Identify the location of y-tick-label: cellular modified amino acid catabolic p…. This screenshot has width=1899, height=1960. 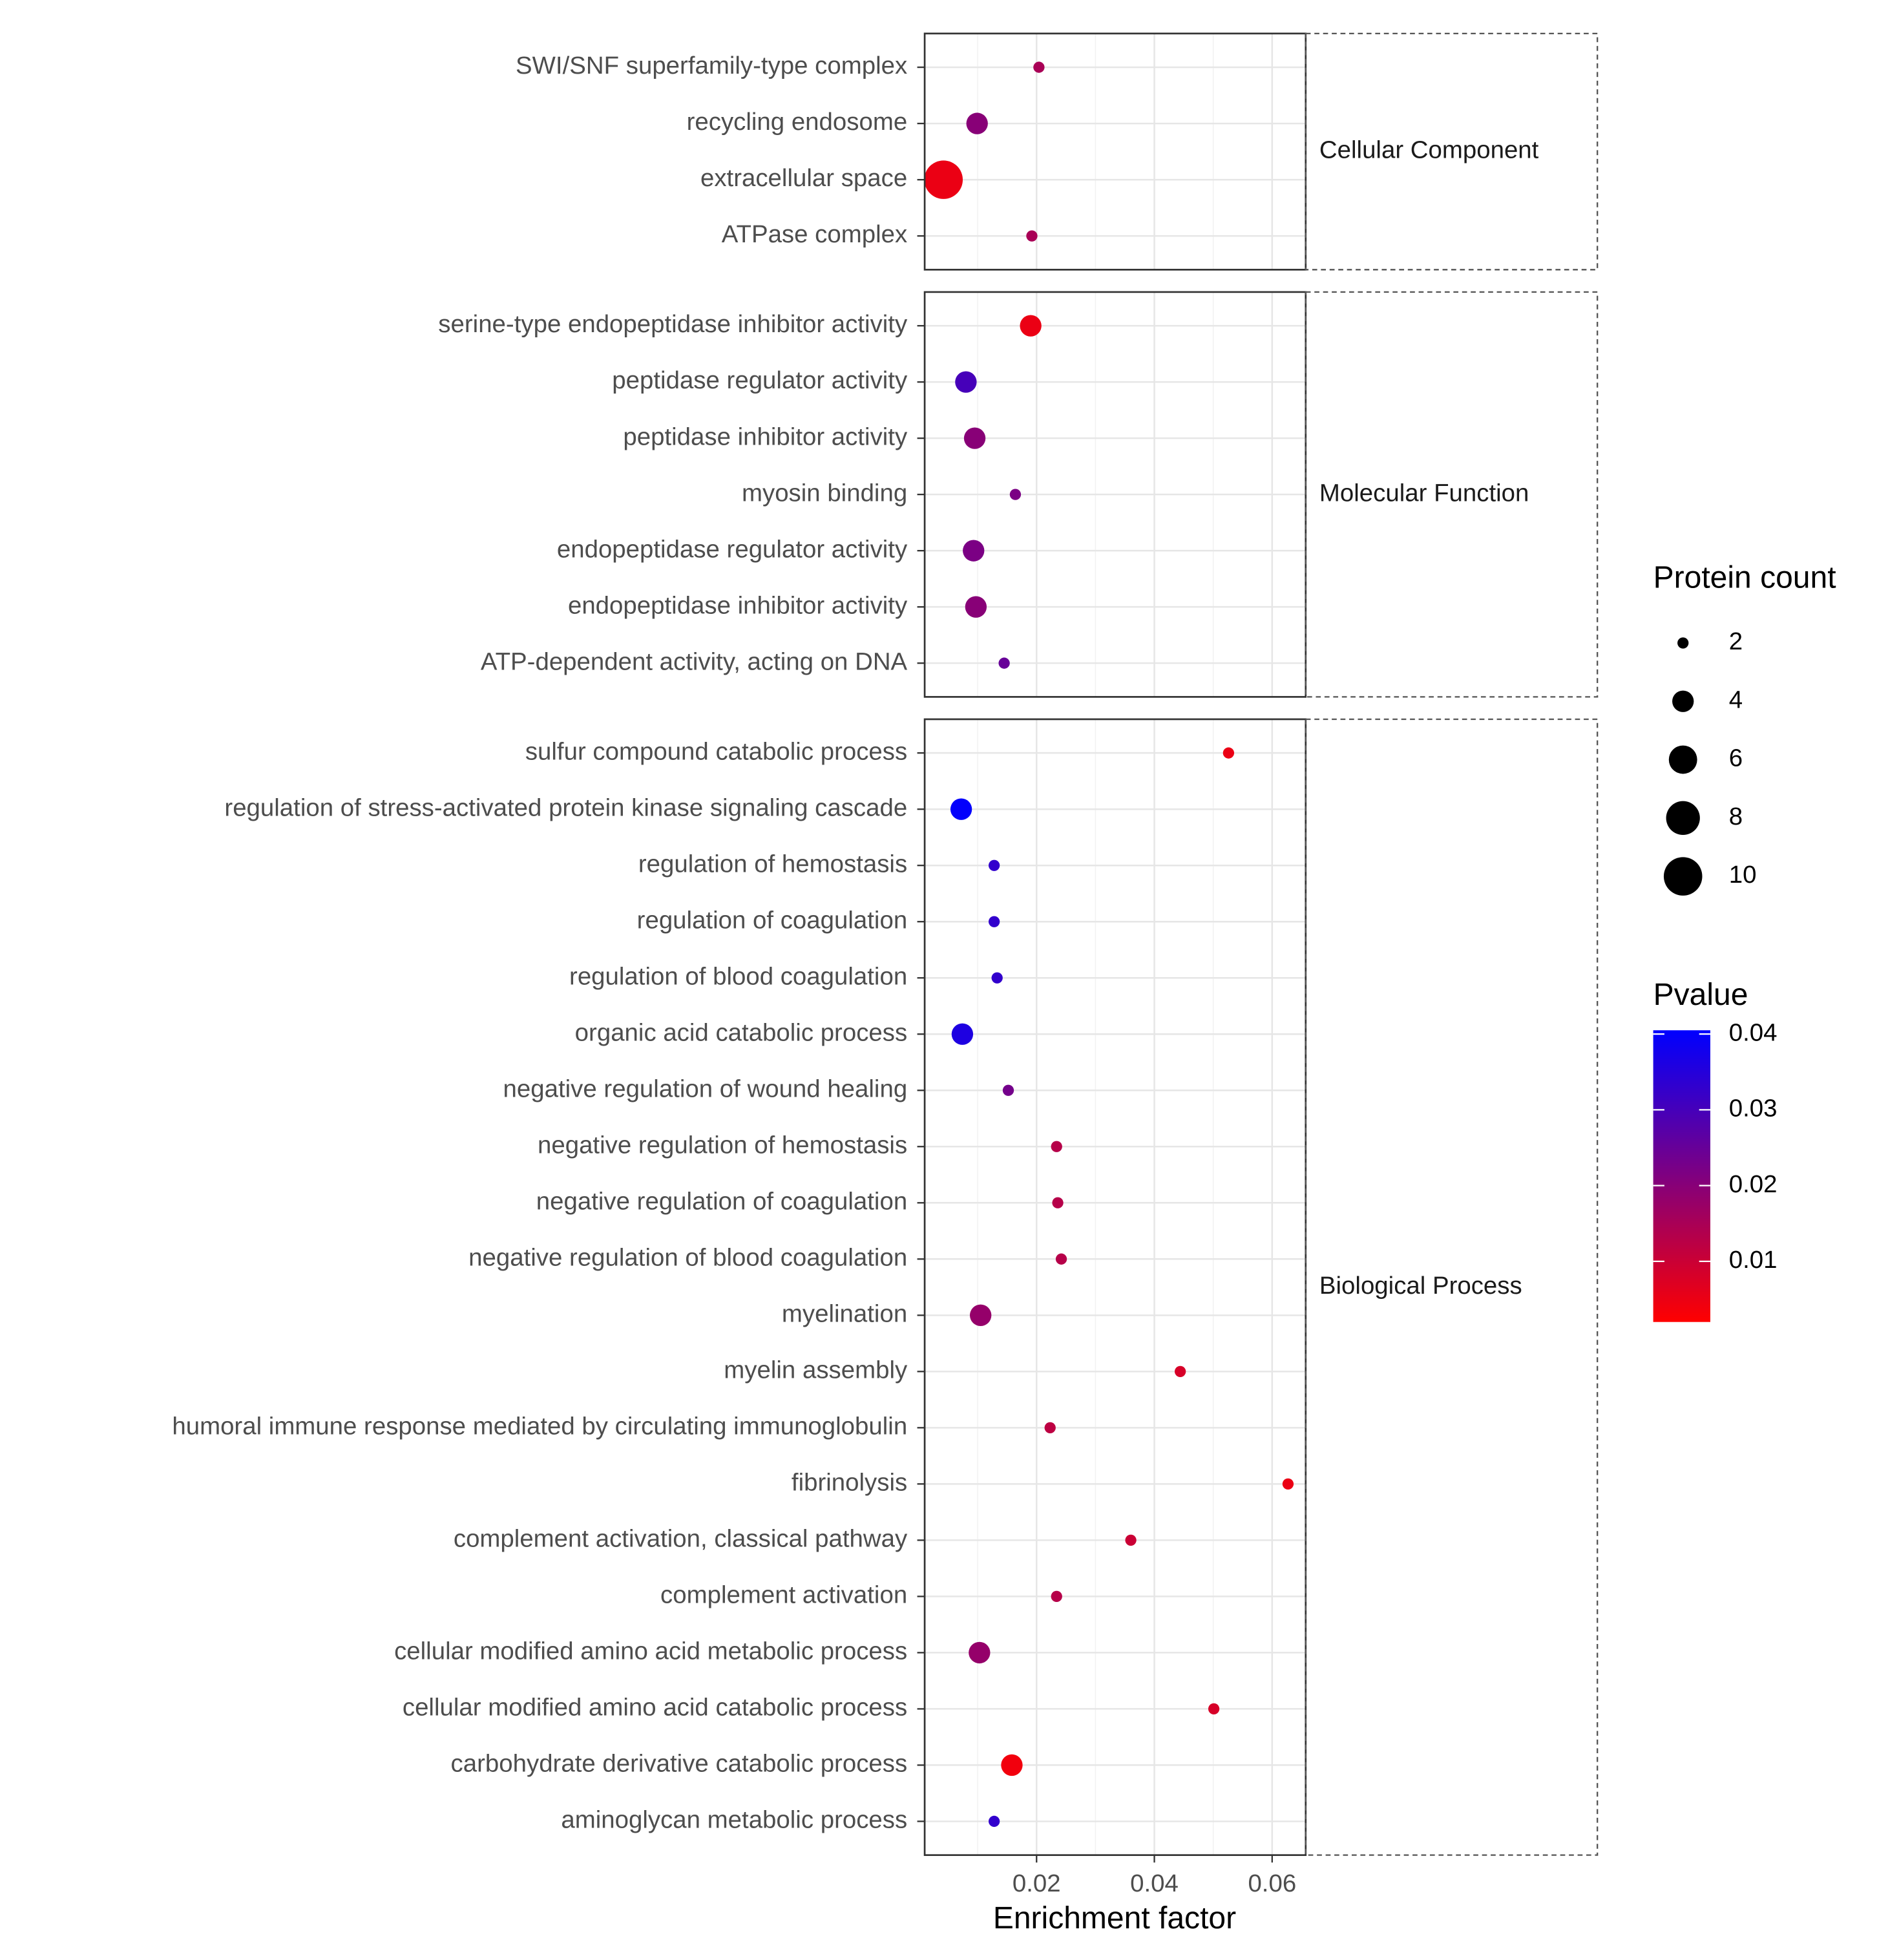
(655, 1708).